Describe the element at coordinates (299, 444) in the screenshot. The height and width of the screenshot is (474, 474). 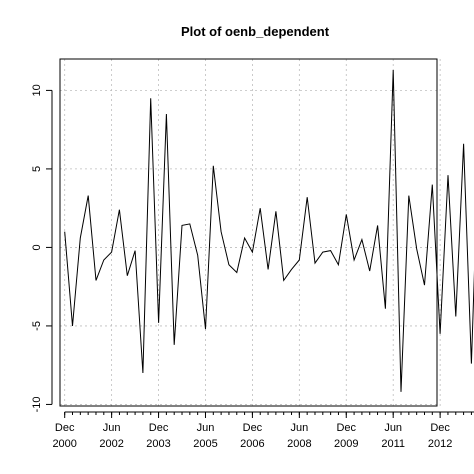
I see `x-tick-label-year: 2008` at that location.